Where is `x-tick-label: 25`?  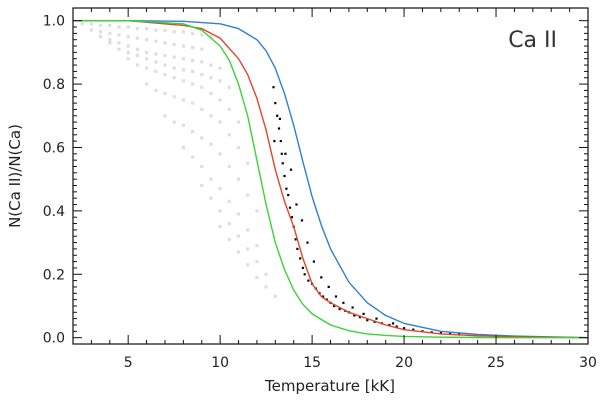 x-tick-label: 25 is located at coordinates (496, 363).